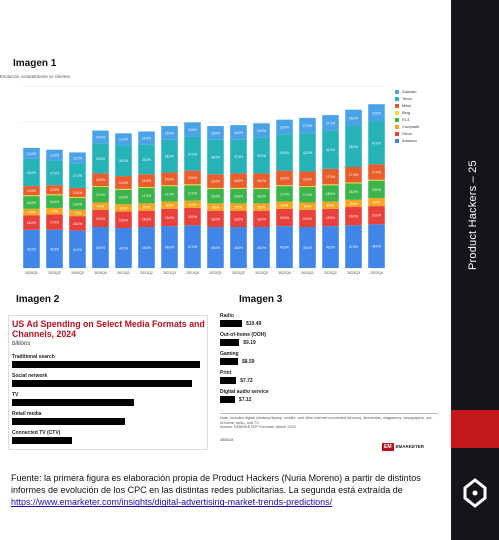 This screenshot has height=540, width=499. I want to click on x-tick-label: 2022Q4, so click(284, 273).